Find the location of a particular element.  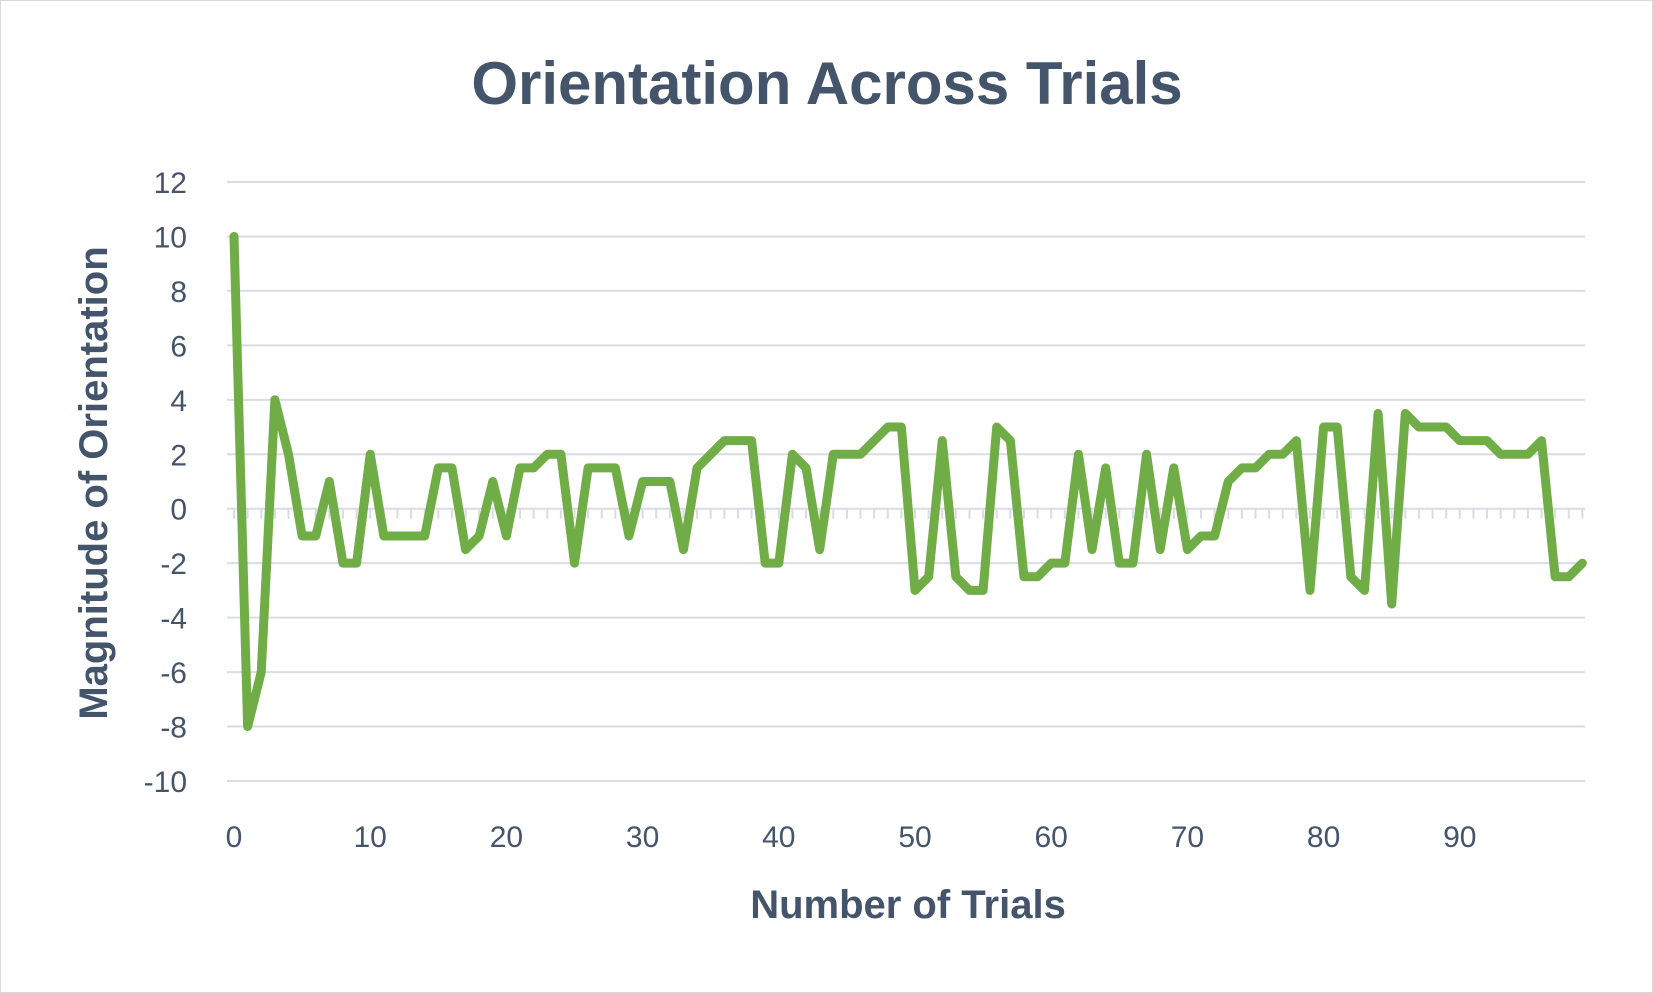

x-tick-label: 80 is located at coordinates (1323, 837).